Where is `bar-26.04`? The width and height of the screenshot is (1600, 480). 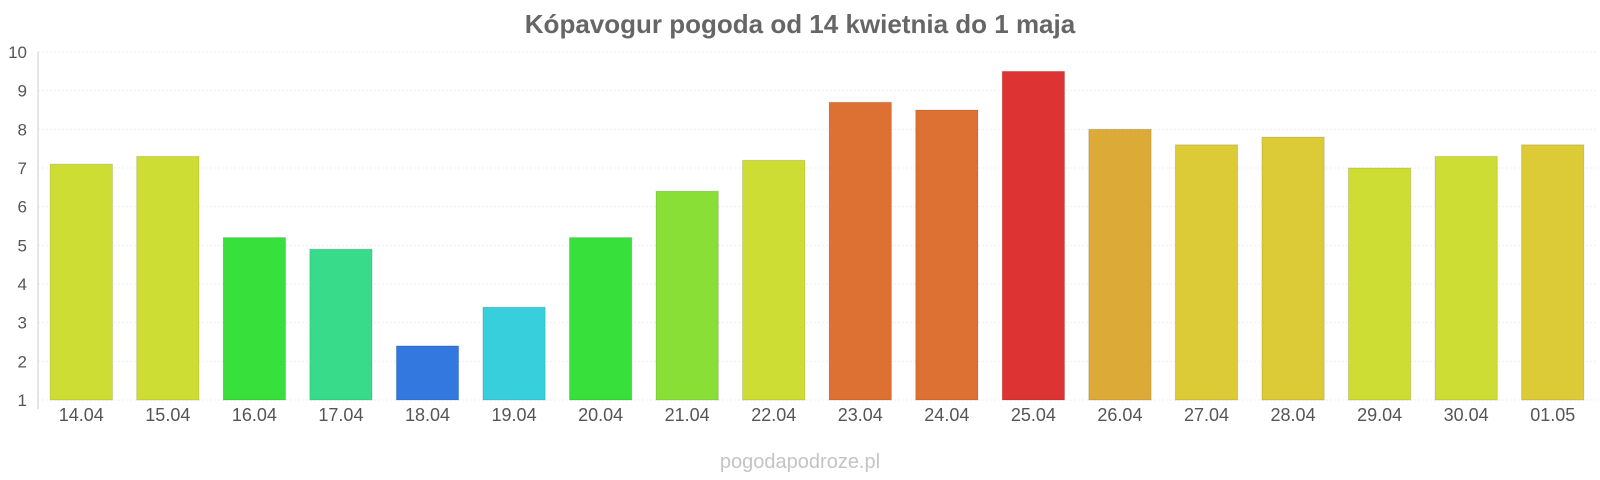 bar-26.04 is located at coordinates (1120, 264).